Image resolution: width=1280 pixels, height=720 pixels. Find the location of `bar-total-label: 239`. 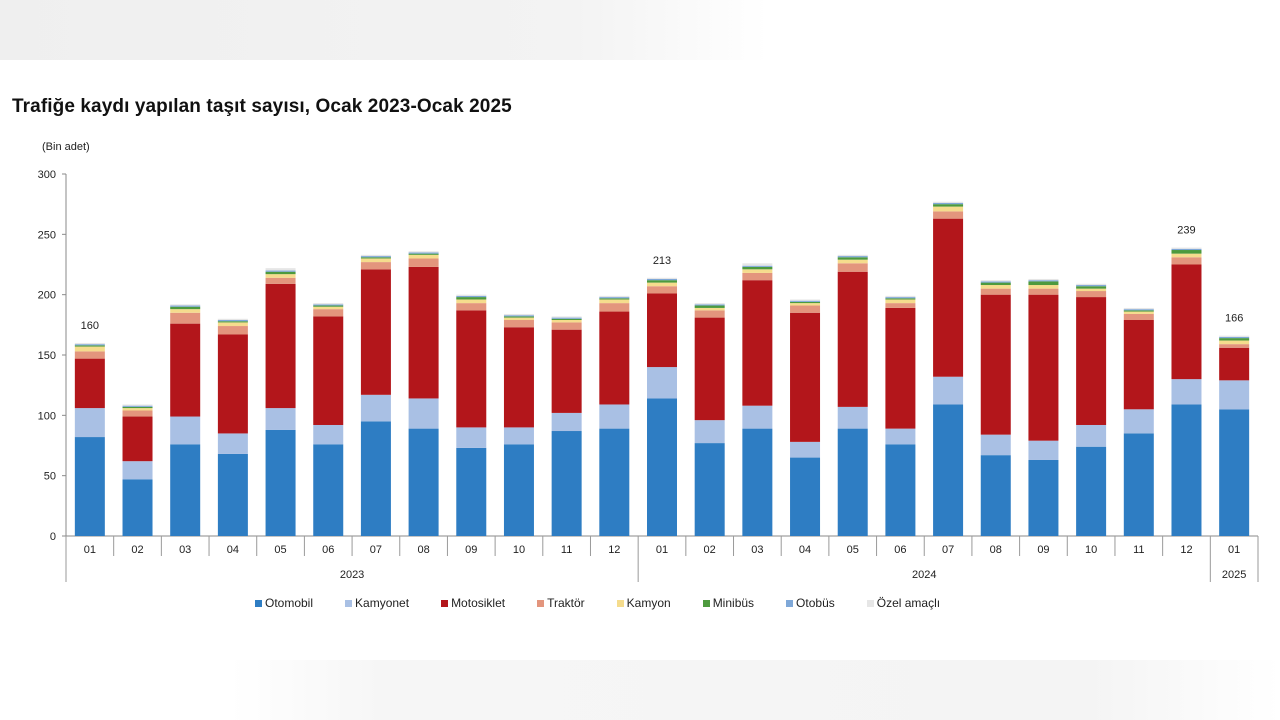

bar-total-label: 239 is located at coordinates (1186, 231).